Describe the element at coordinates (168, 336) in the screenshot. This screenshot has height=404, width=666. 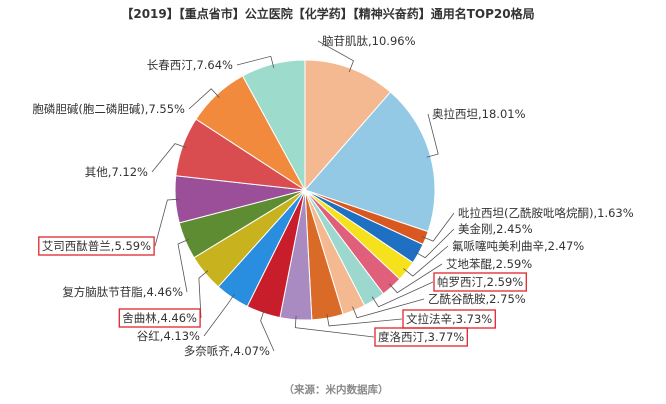
I see `slice-label: 谷红,4.13%` at that location.